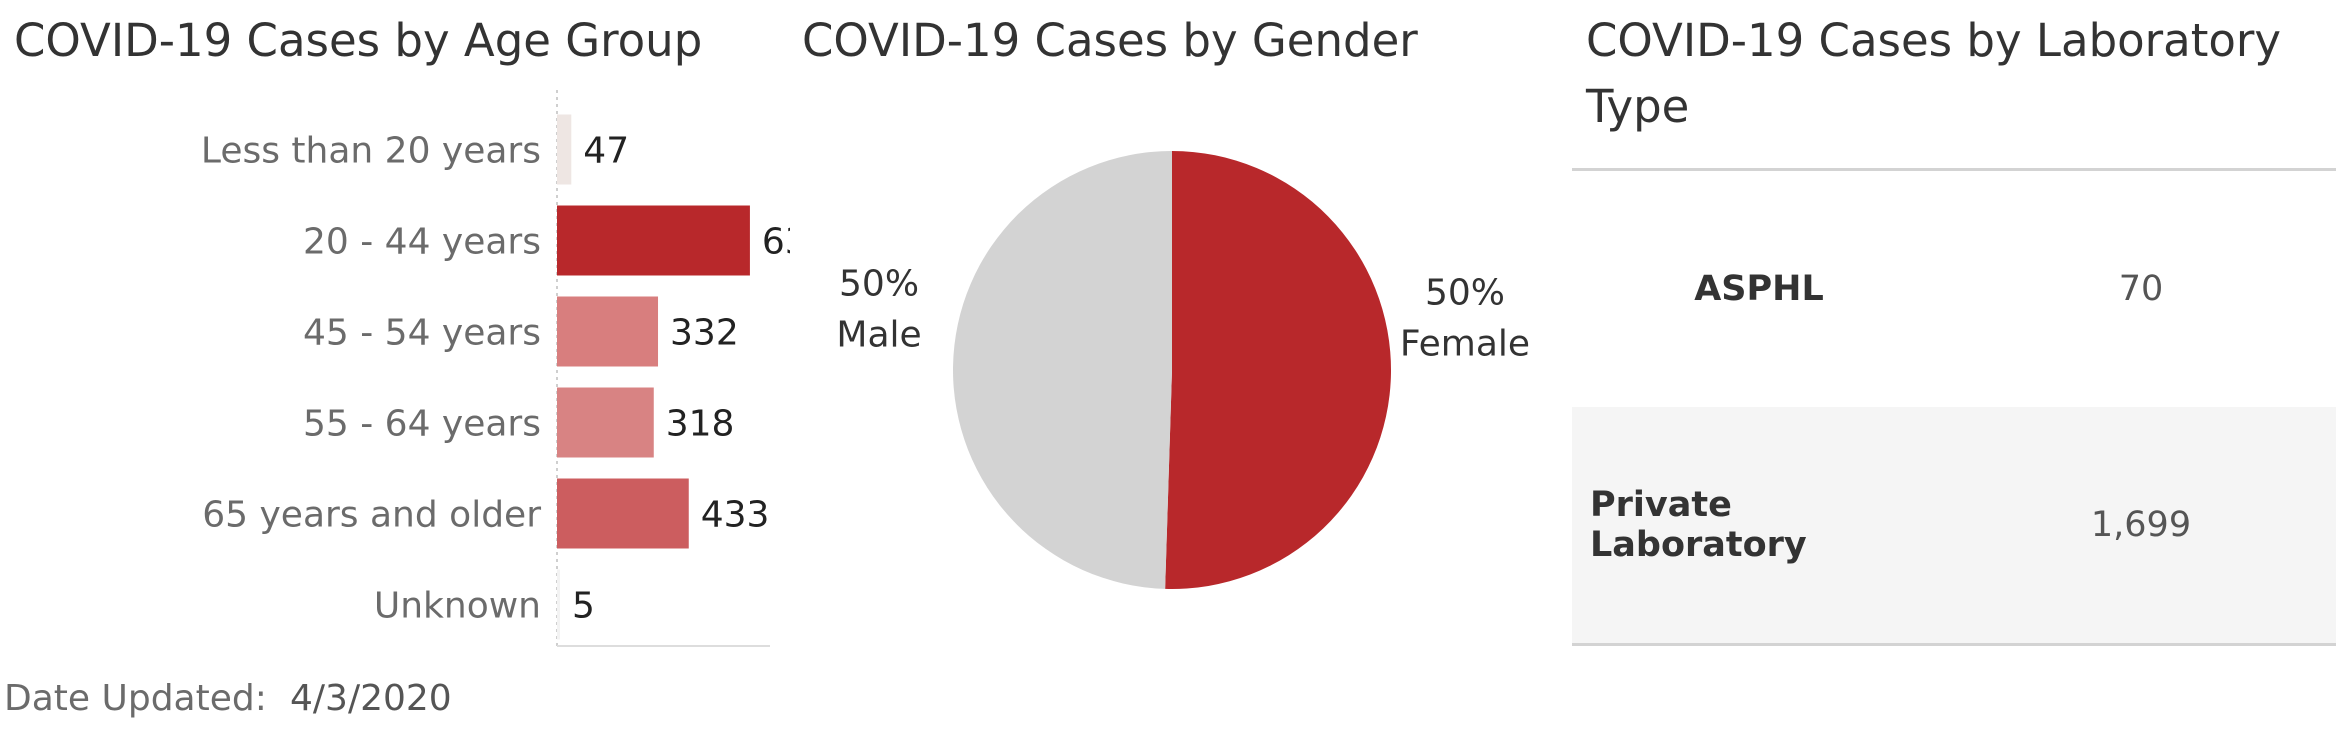 The image size is (2352, 748). Describe the element at coordinates (776, 242) in the screenshot. I see `age-value-label: 634` at that location.